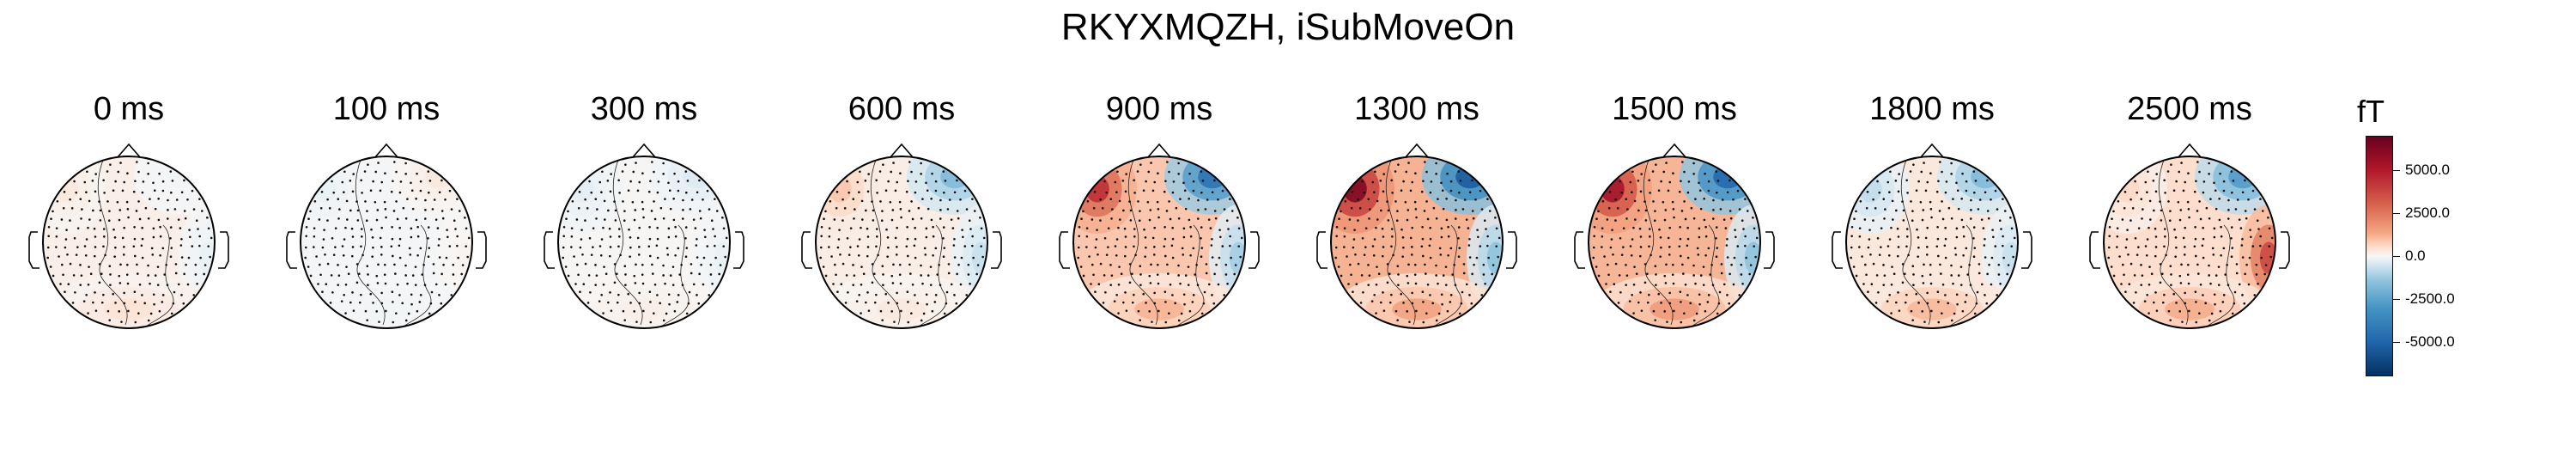 Image resolution: width=2576 pixels, height=464 pixels. What do you see at coordinates (129, 151) in the screenshot?
I see `nose` at bounding box center [129, 151].